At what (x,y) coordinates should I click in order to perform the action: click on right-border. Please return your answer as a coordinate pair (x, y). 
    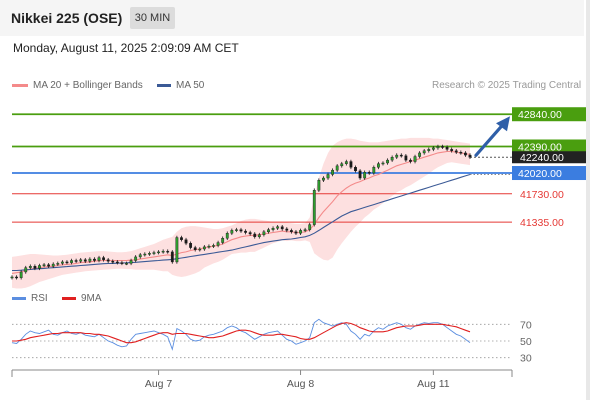
    Looking at the image, I should click on (588, 200).